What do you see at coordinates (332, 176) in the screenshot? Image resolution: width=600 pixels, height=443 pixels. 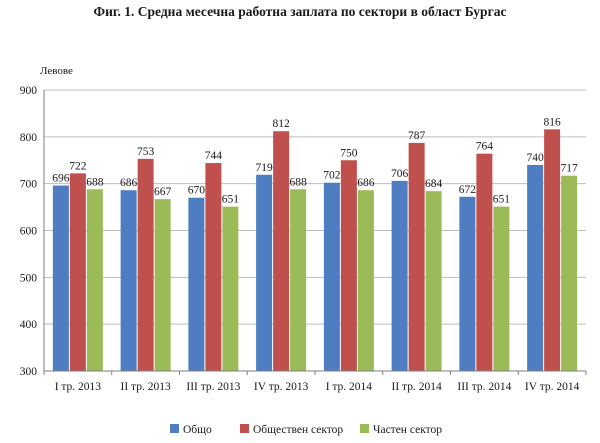 I see `data-label: 702` at bounding box center [332, 176].